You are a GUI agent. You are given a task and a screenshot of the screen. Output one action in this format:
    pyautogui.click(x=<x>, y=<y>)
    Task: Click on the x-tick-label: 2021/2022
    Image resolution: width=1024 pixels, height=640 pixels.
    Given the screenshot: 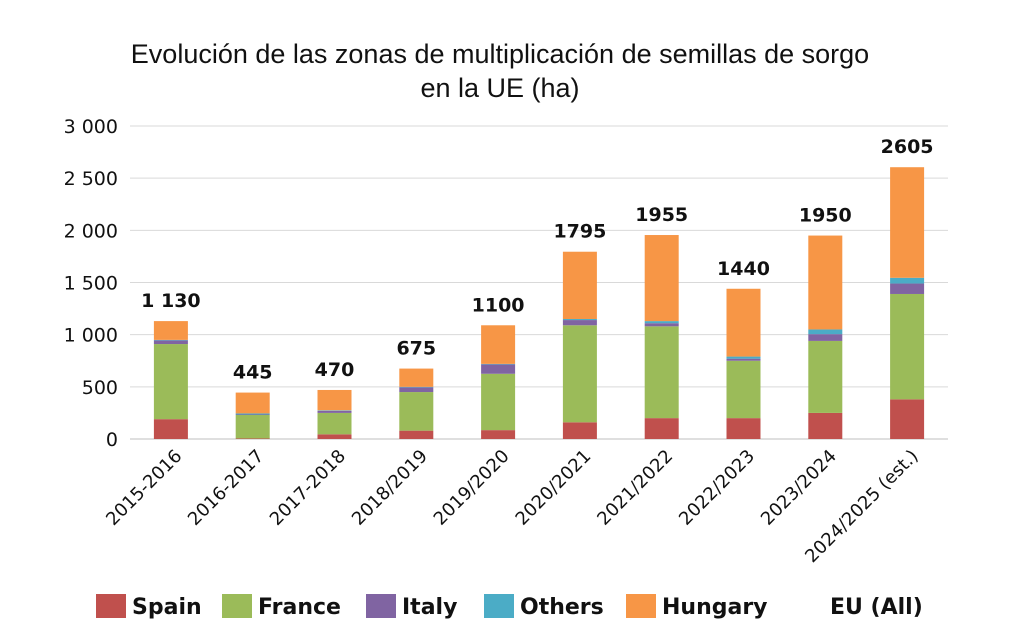 What is the action you would take?
    pyautogui.click(x=635, y=488)
    